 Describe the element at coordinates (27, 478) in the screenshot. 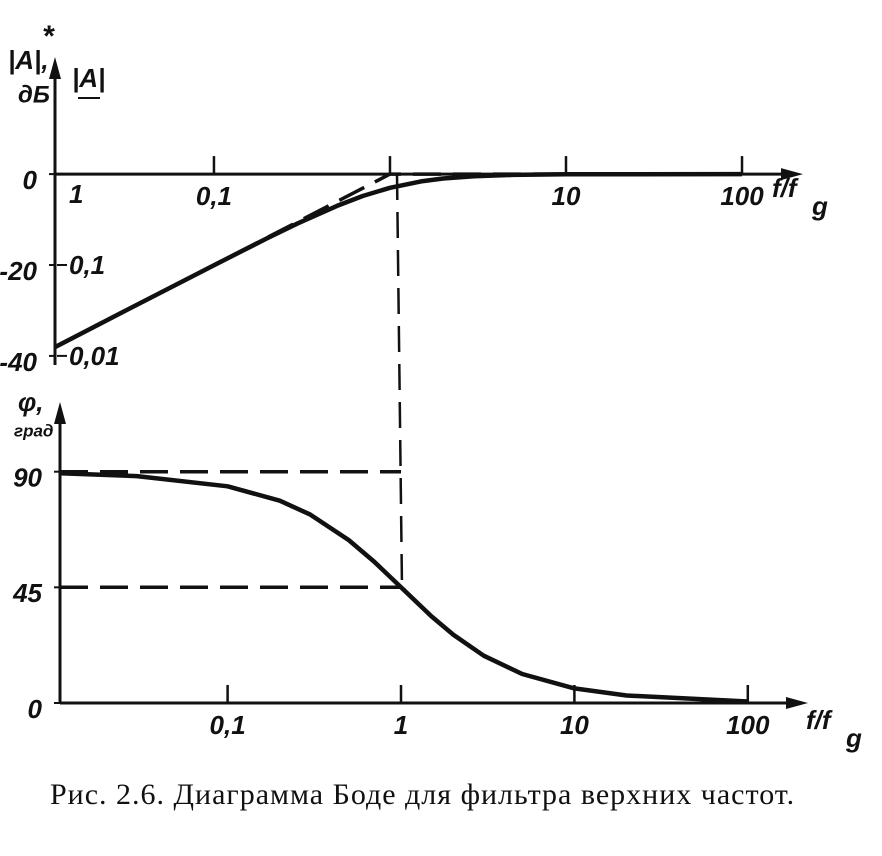

I see `y-tick-label: 90` at that location.